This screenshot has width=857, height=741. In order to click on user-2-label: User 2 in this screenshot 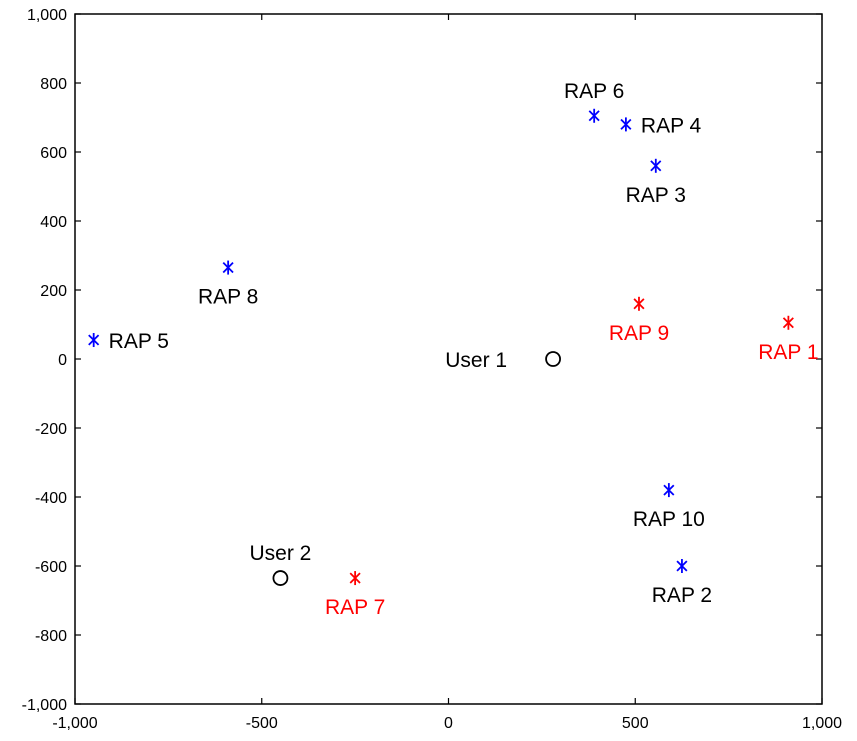, I will do `click(280, 553)`.